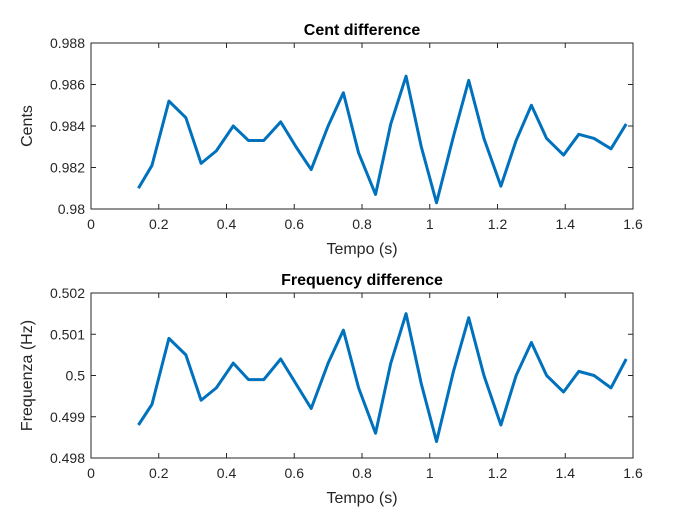 The image size is (700, 525). What do you see at coordinates (67, 126) in the screenshot?
I see `y-tick-label: 0.984` at bounding box center [67, 126].